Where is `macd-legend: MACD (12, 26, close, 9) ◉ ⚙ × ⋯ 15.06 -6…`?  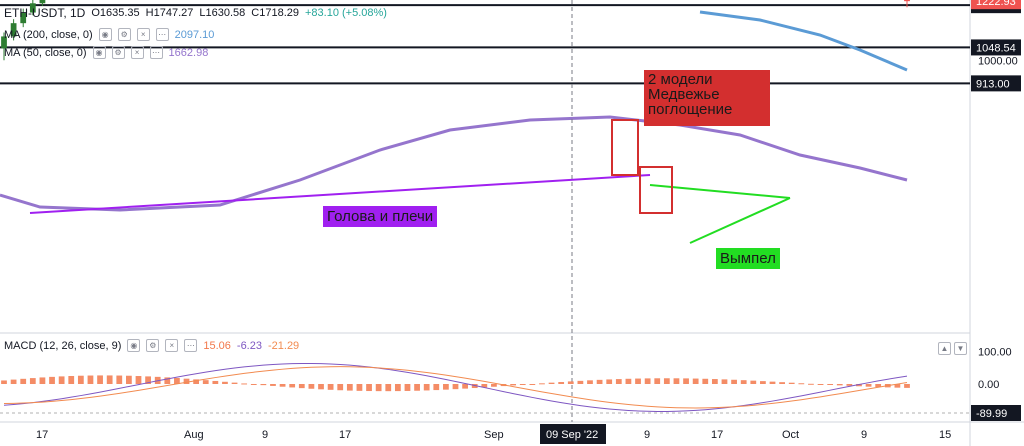
macd-legend: MACD (12, 26, close, 9) ◉ ⚙ × ⋯ 15.06 -6… is located at coordinates (151, 345).